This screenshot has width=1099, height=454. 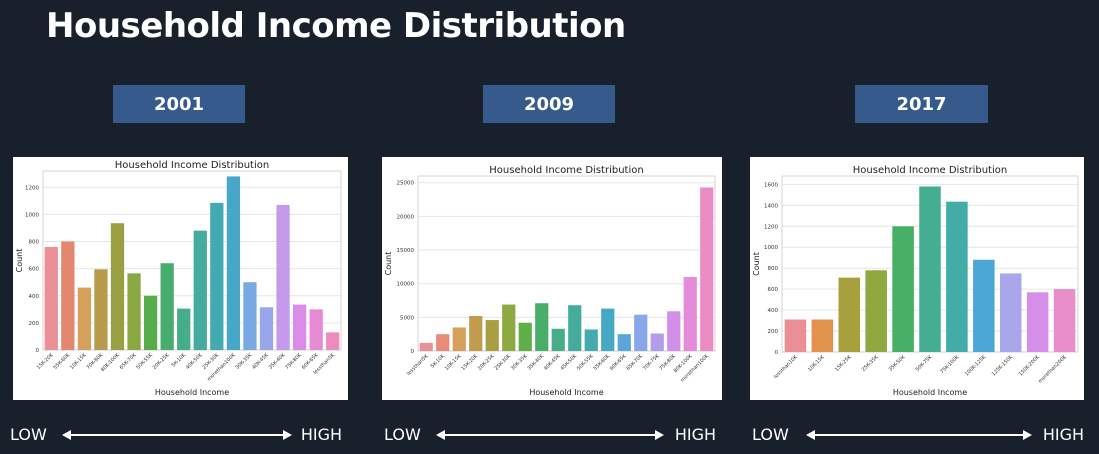 What do you see at coordinates (771, 206) in the screenshot?
I see `y-tick-label: 1400` at bounding box center [771, 206].